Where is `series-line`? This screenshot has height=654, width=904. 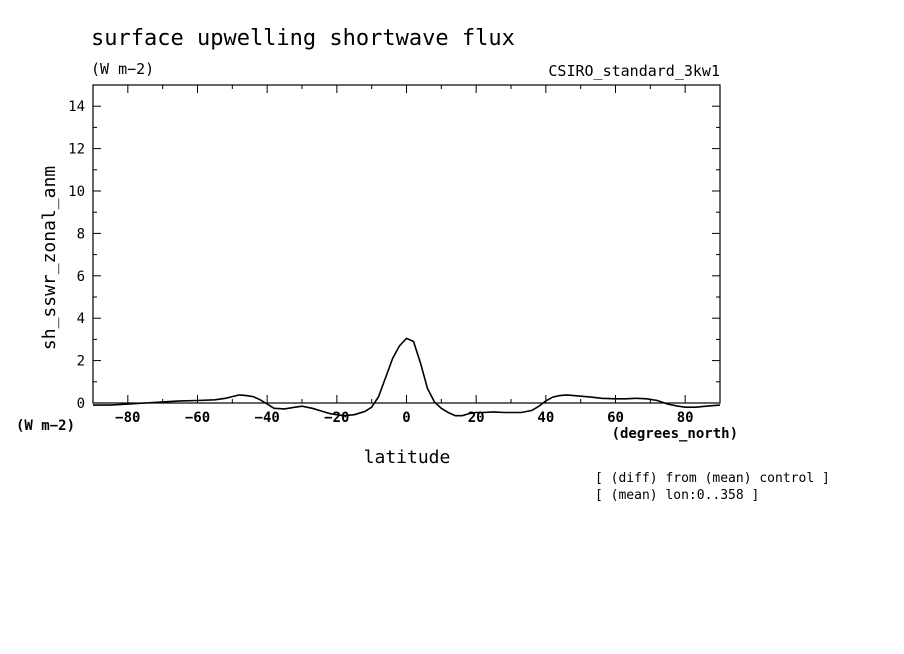
series-line is located at coordinates (407, 377).